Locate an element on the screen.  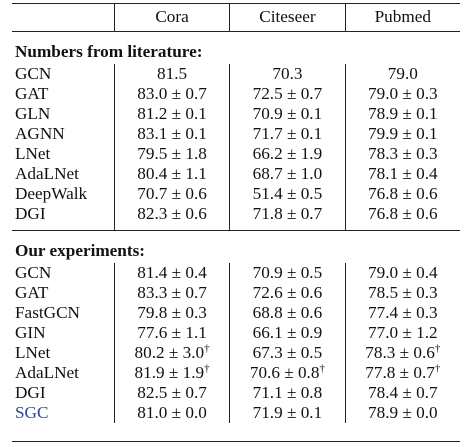
header-cell-method is located at coordinates (63, 18).